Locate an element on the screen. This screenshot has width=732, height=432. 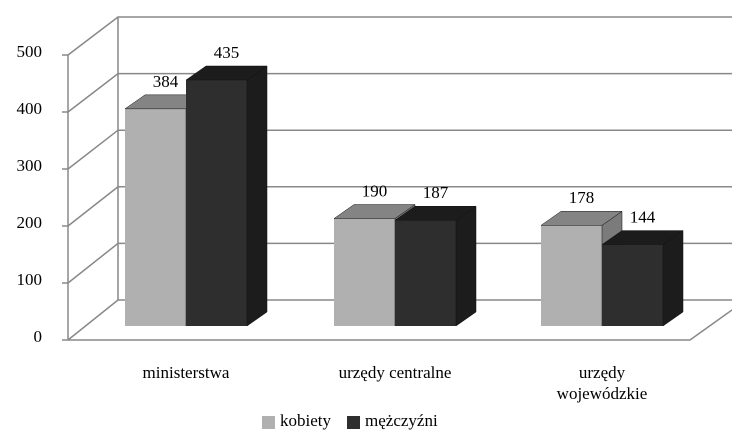
data-label: 384 is located at coordinates (166, 81).